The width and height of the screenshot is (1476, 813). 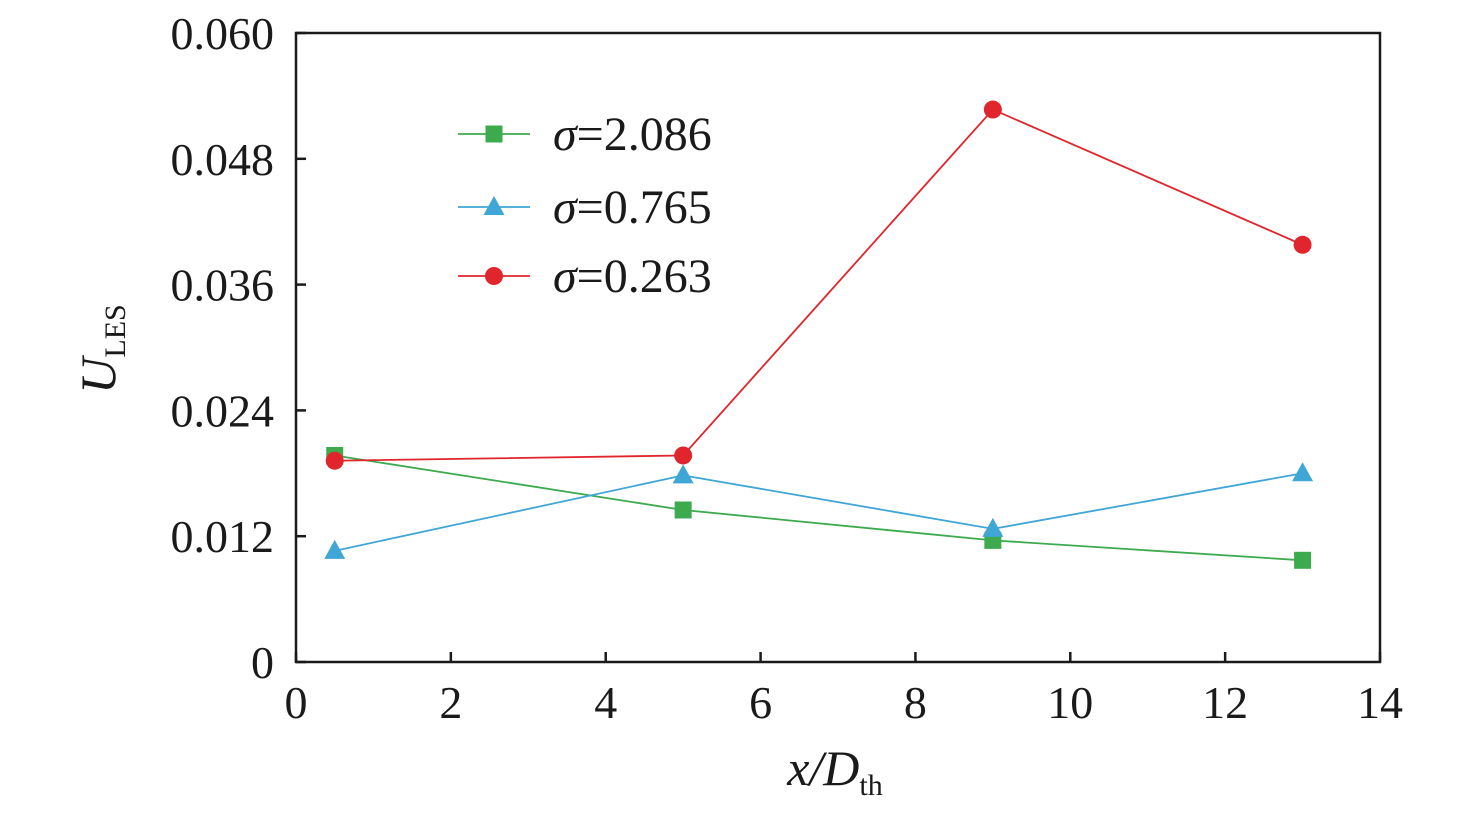 I want to click on legend-item: σ=2.086, so click(x=585, y=134).